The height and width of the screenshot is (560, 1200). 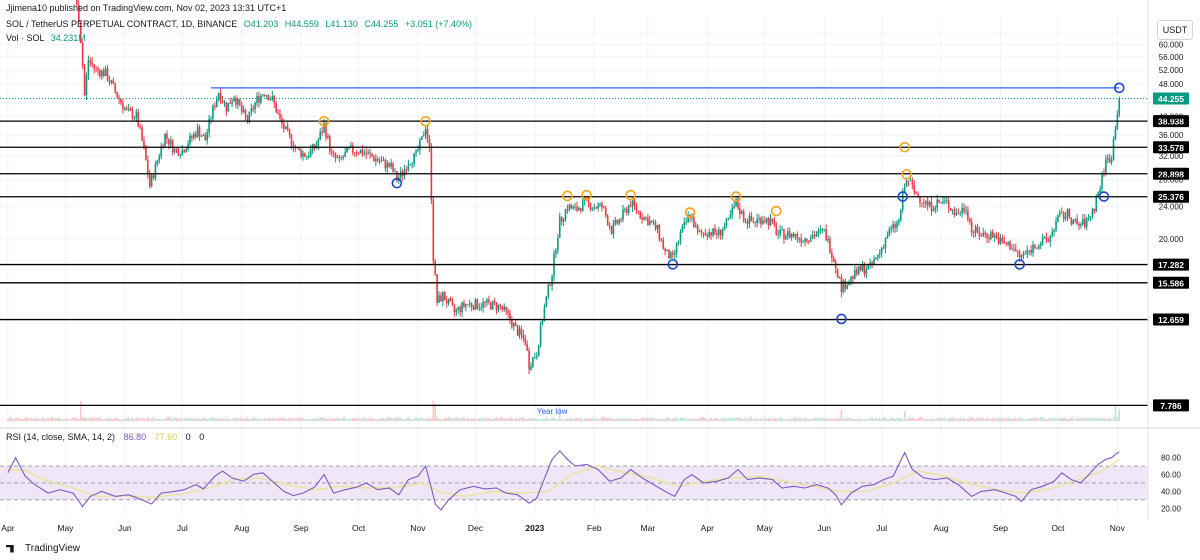 What do you see at coordinates (43, 548) in the screenshot?
I see `tradingview-logo: TradingView` at bounding box center [43, 548].